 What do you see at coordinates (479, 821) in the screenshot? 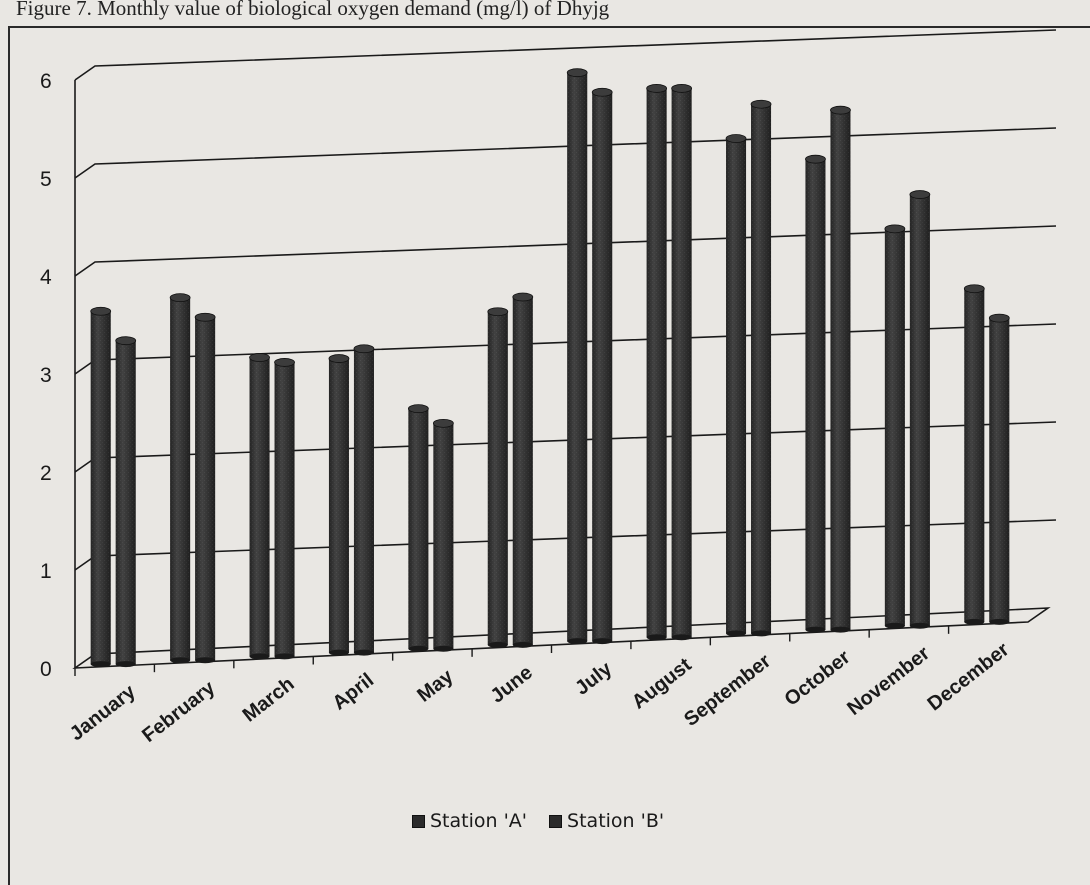
I see `legend-label-station-a: Station 'A'` at bounding box center [479, 821].